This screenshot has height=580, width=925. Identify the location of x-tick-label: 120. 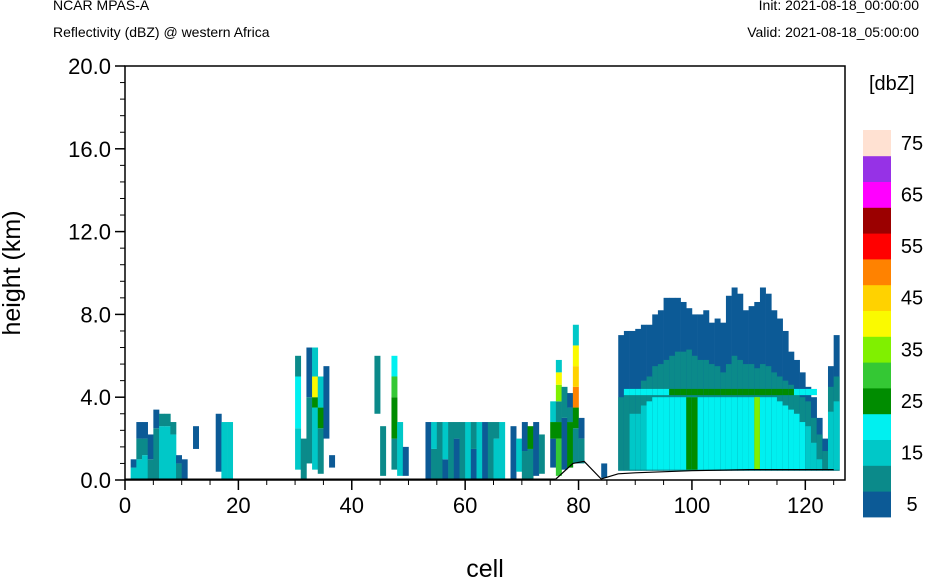
(805, 505).